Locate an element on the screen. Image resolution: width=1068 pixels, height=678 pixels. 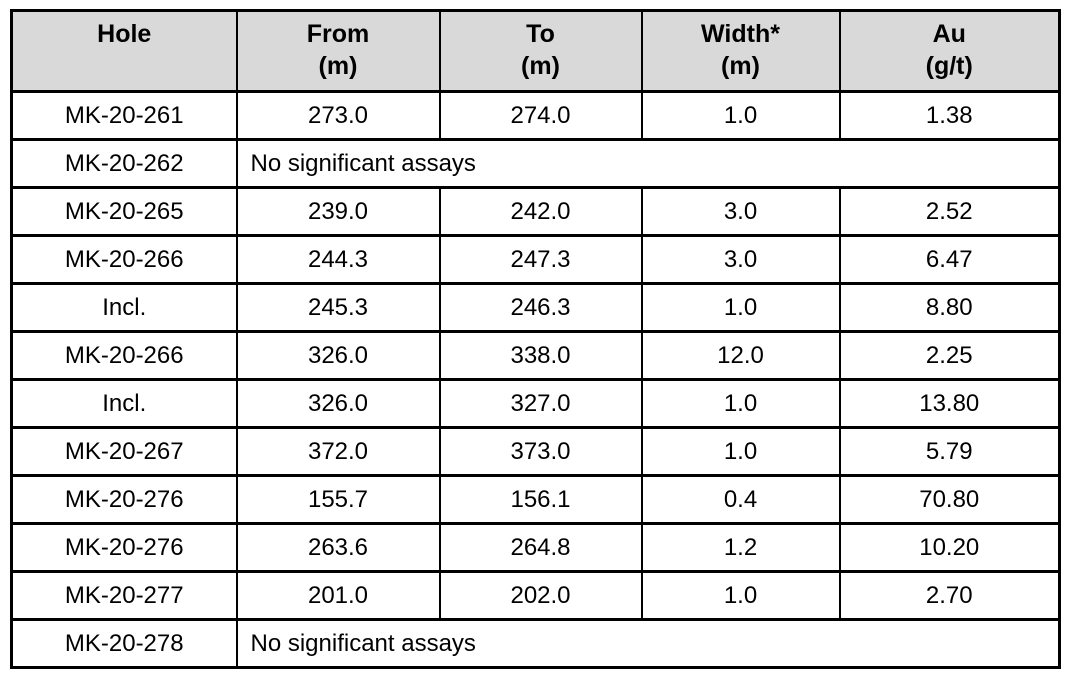
cell-to: 202.0 is located at coordinates (540, 595).